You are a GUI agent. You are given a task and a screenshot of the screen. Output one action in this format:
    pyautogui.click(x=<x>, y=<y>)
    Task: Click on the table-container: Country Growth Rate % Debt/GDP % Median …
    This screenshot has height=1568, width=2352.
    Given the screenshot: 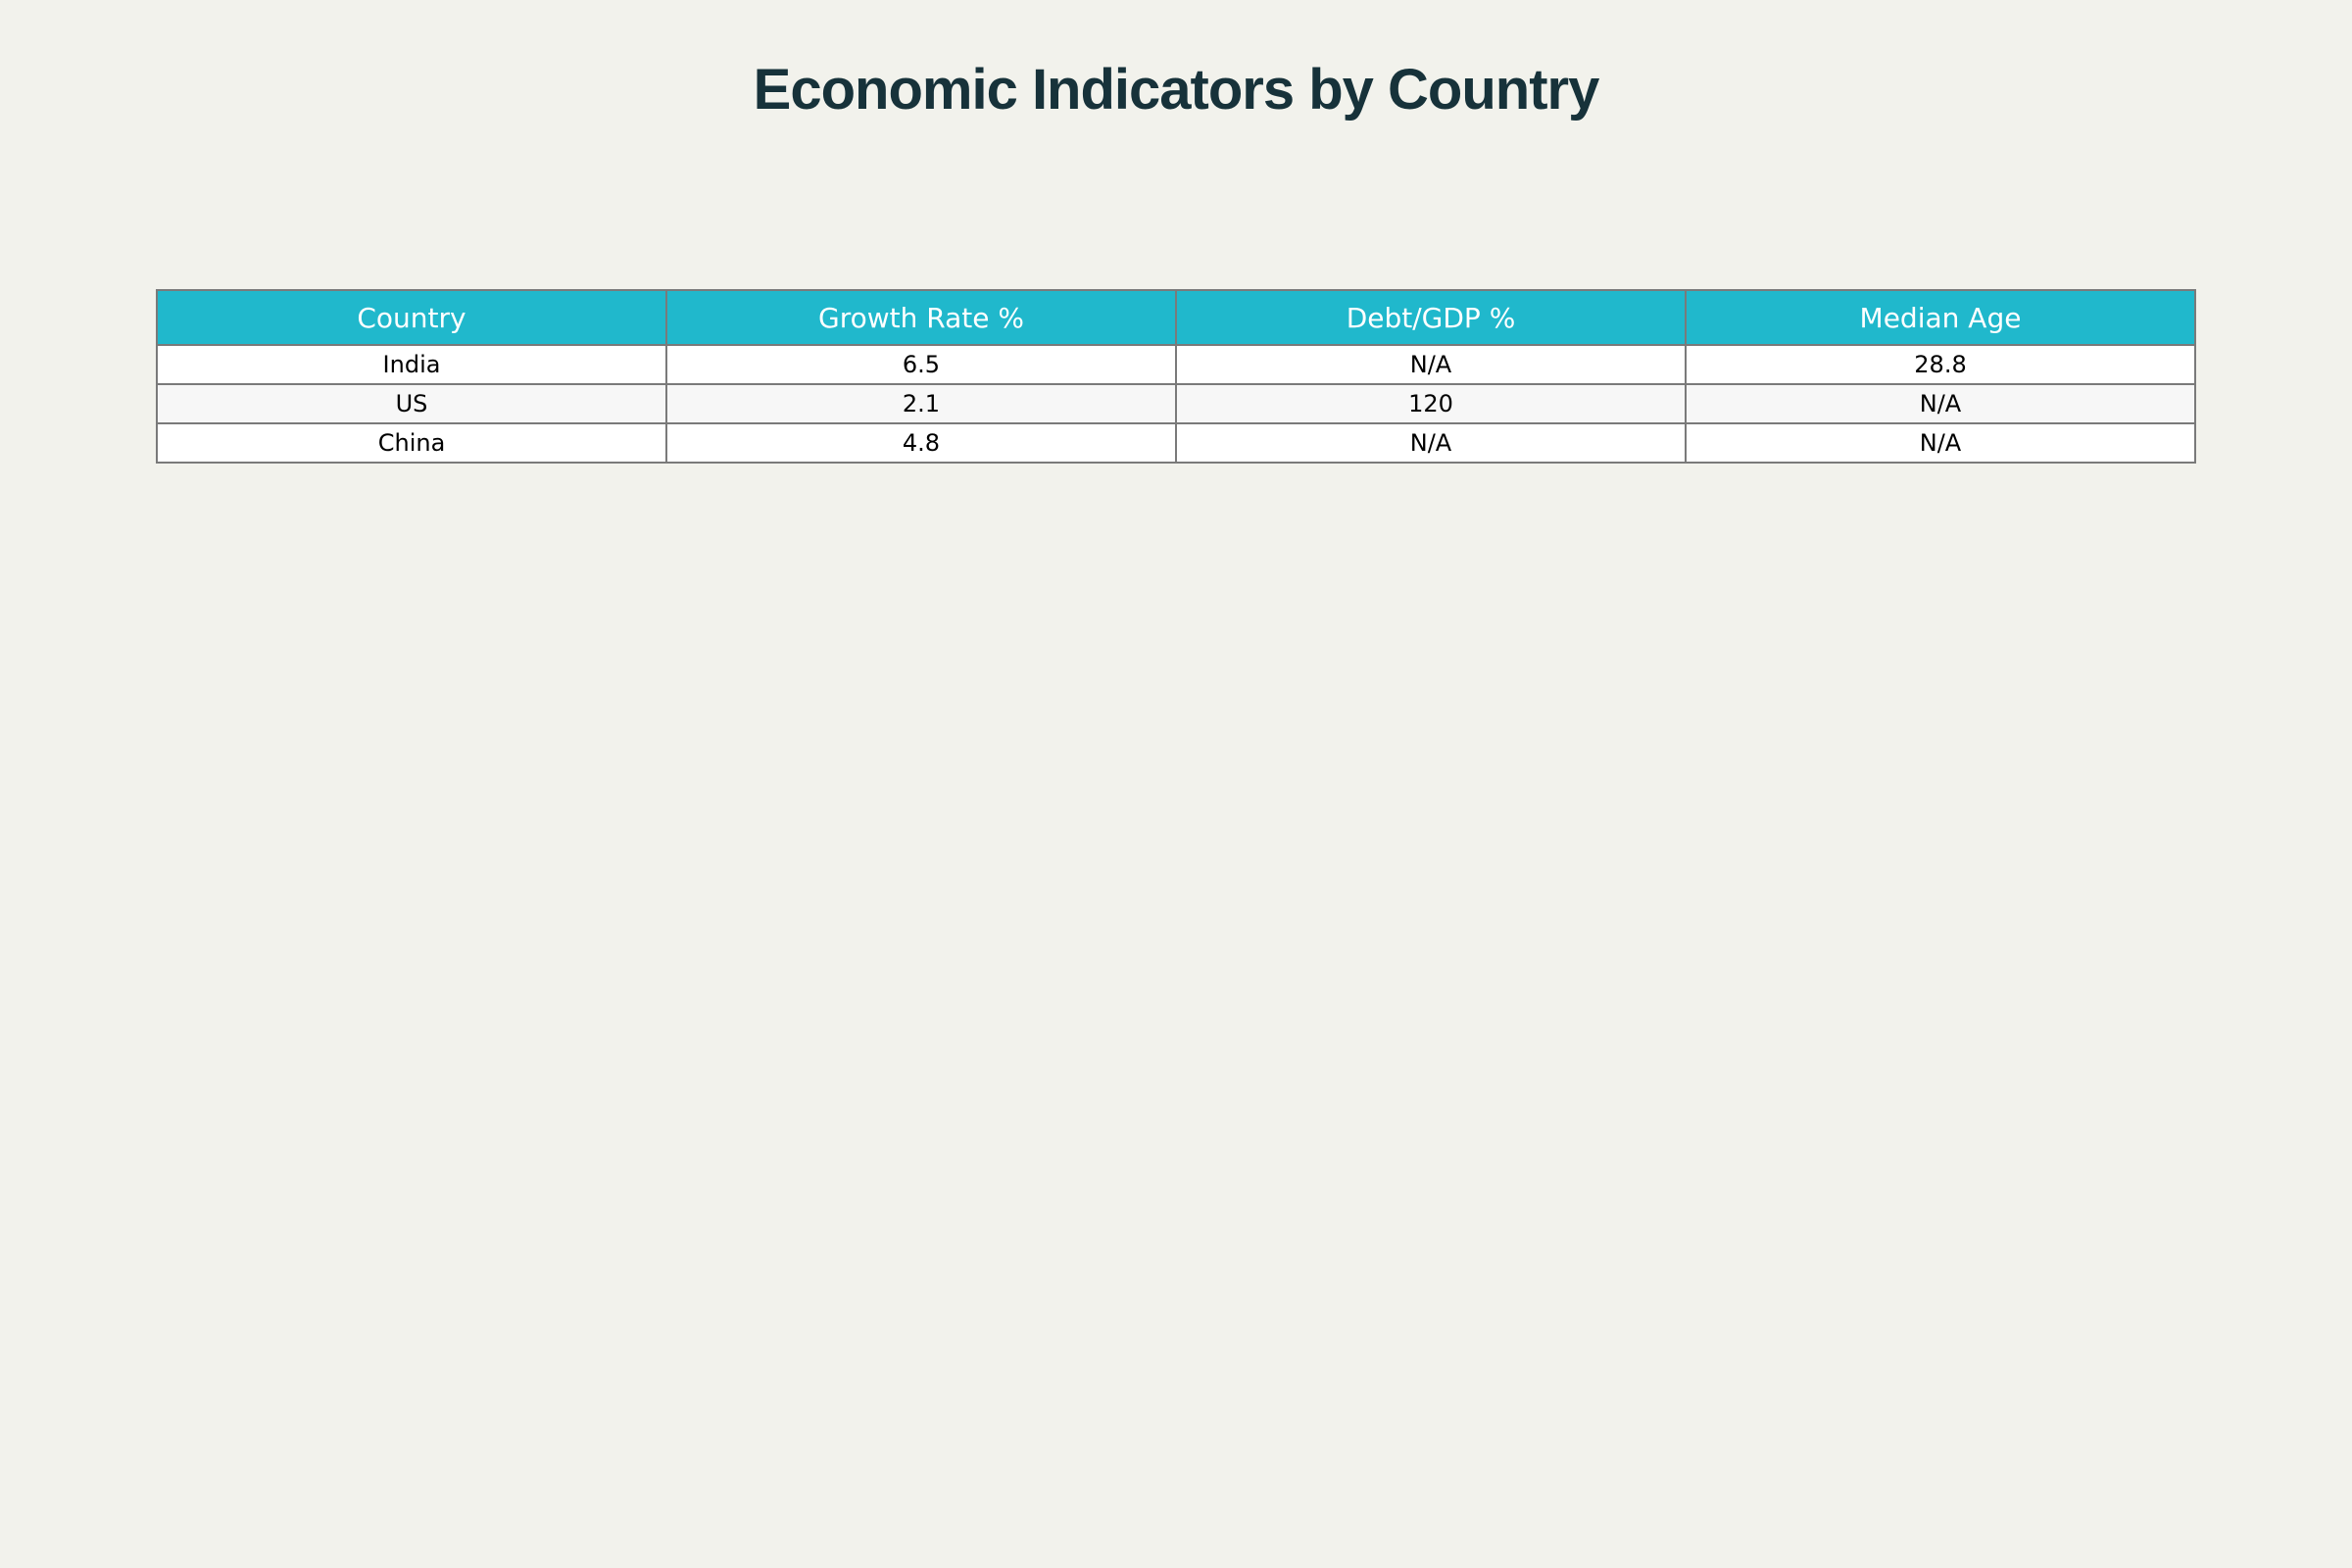 What is the action you would take?
    pyautogui.click(x=1176, y=376)
    